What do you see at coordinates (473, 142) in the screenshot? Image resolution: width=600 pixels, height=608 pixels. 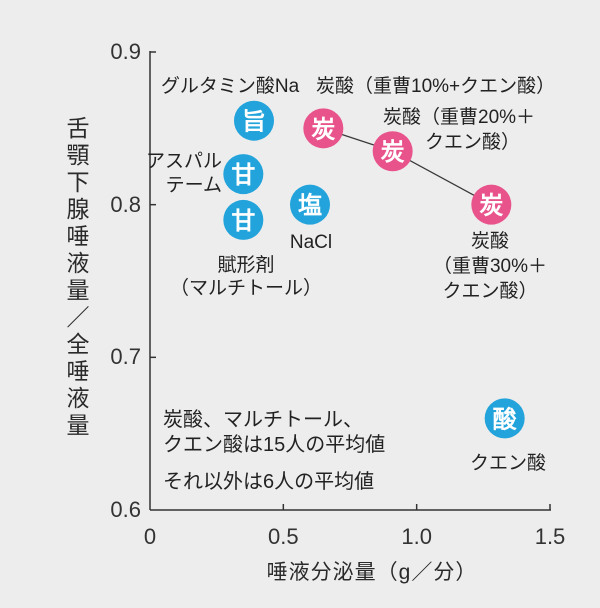 I see `label-carbonated-20-line-2: クエン酸）` at bounding box center [473, 142].